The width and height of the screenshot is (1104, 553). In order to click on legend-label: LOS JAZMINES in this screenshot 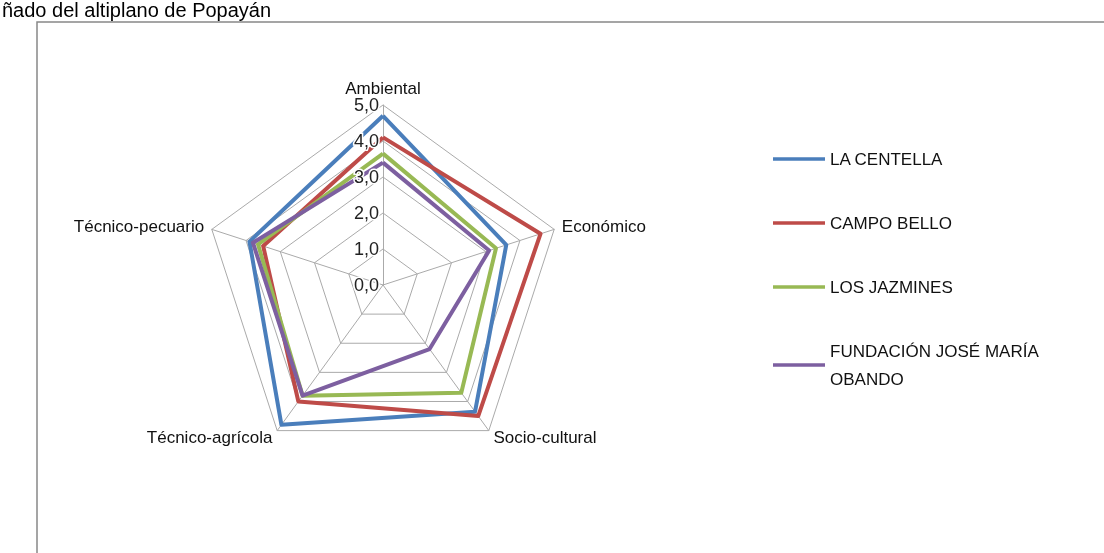, I will do `click(891, 287)`.